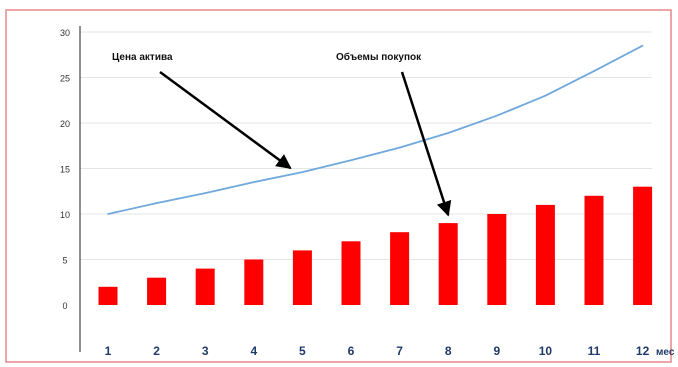 This screenshot has width=678, height=367. What do you see at coordinates (108, 351) in the screenshot?
I see `x-tick-label: 1` at bounding box center [108, 351].